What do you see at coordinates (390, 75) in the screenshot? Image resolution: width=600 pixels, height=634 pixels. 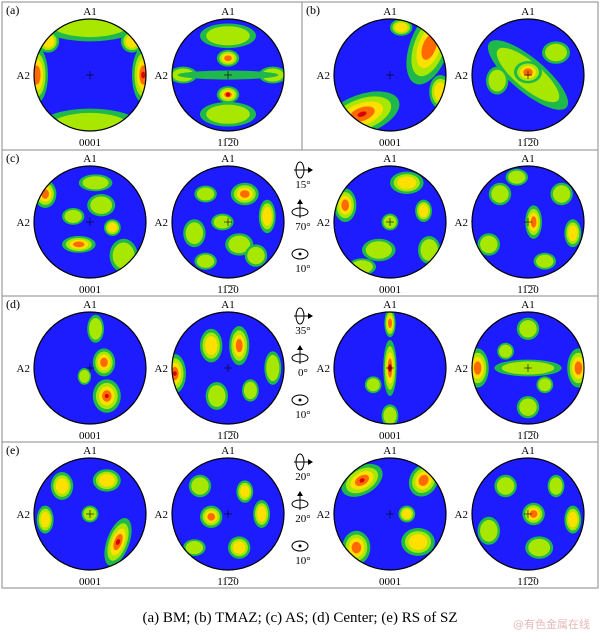 I see `pole-figure-b0` at bounding box center [390, 75].